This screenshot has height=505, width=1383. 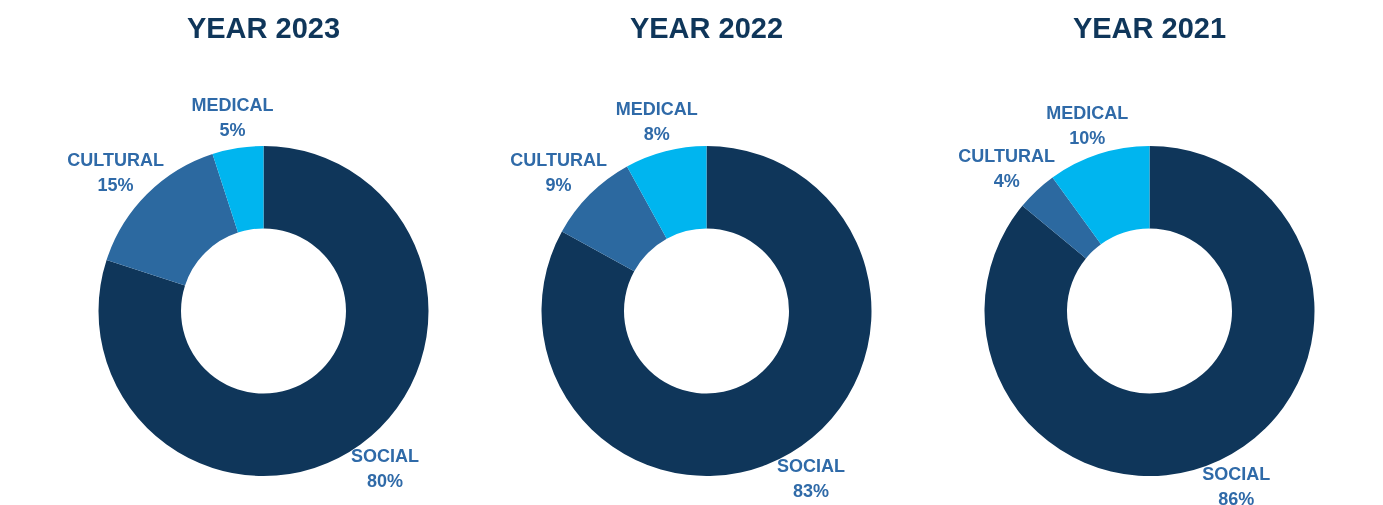 What do you see at coordinates (232, 130) in the screenshot?
I see `data-label: 5%` at bounding box center [232, 130].